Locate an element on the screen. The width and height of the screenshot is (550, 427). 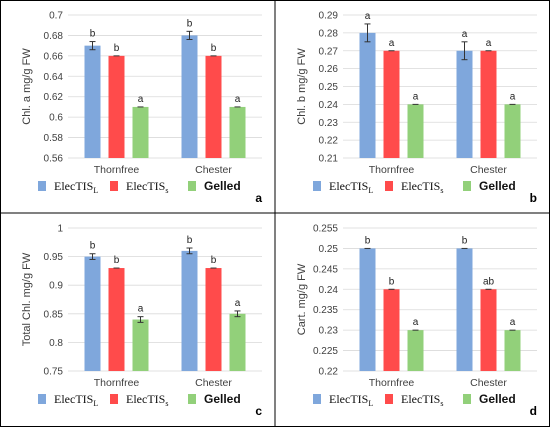
y-axis-label: Chl. a mg/g FW is located at coordinates (27, 86).